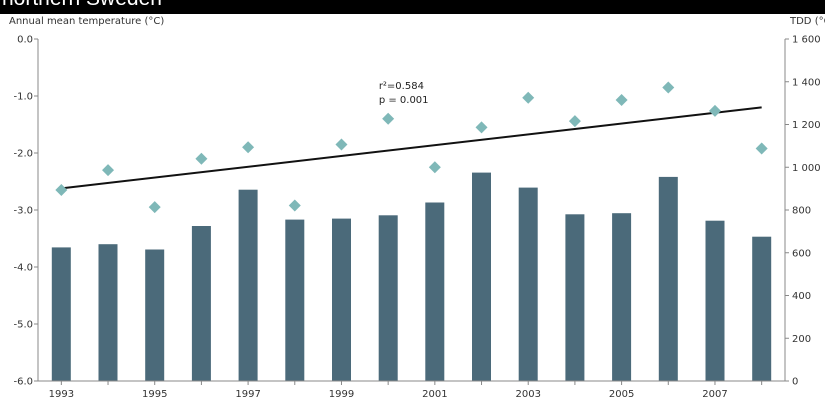 The image size is (825, 405). Describe the element at coordinates (61, 394) in the screenshot. I see `x-tick-label: 1993` at that location.